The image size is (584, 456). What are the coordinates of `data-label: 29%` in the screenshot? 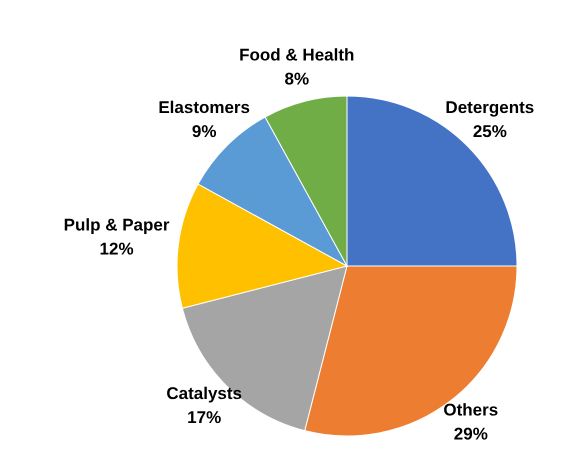 It's located at (471, 434).